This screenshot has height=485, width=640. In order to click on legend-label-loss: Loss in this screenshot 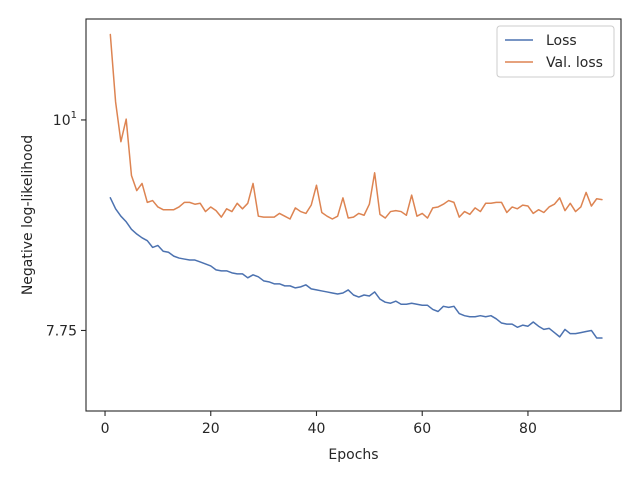, I will do `click(561, 41)`.